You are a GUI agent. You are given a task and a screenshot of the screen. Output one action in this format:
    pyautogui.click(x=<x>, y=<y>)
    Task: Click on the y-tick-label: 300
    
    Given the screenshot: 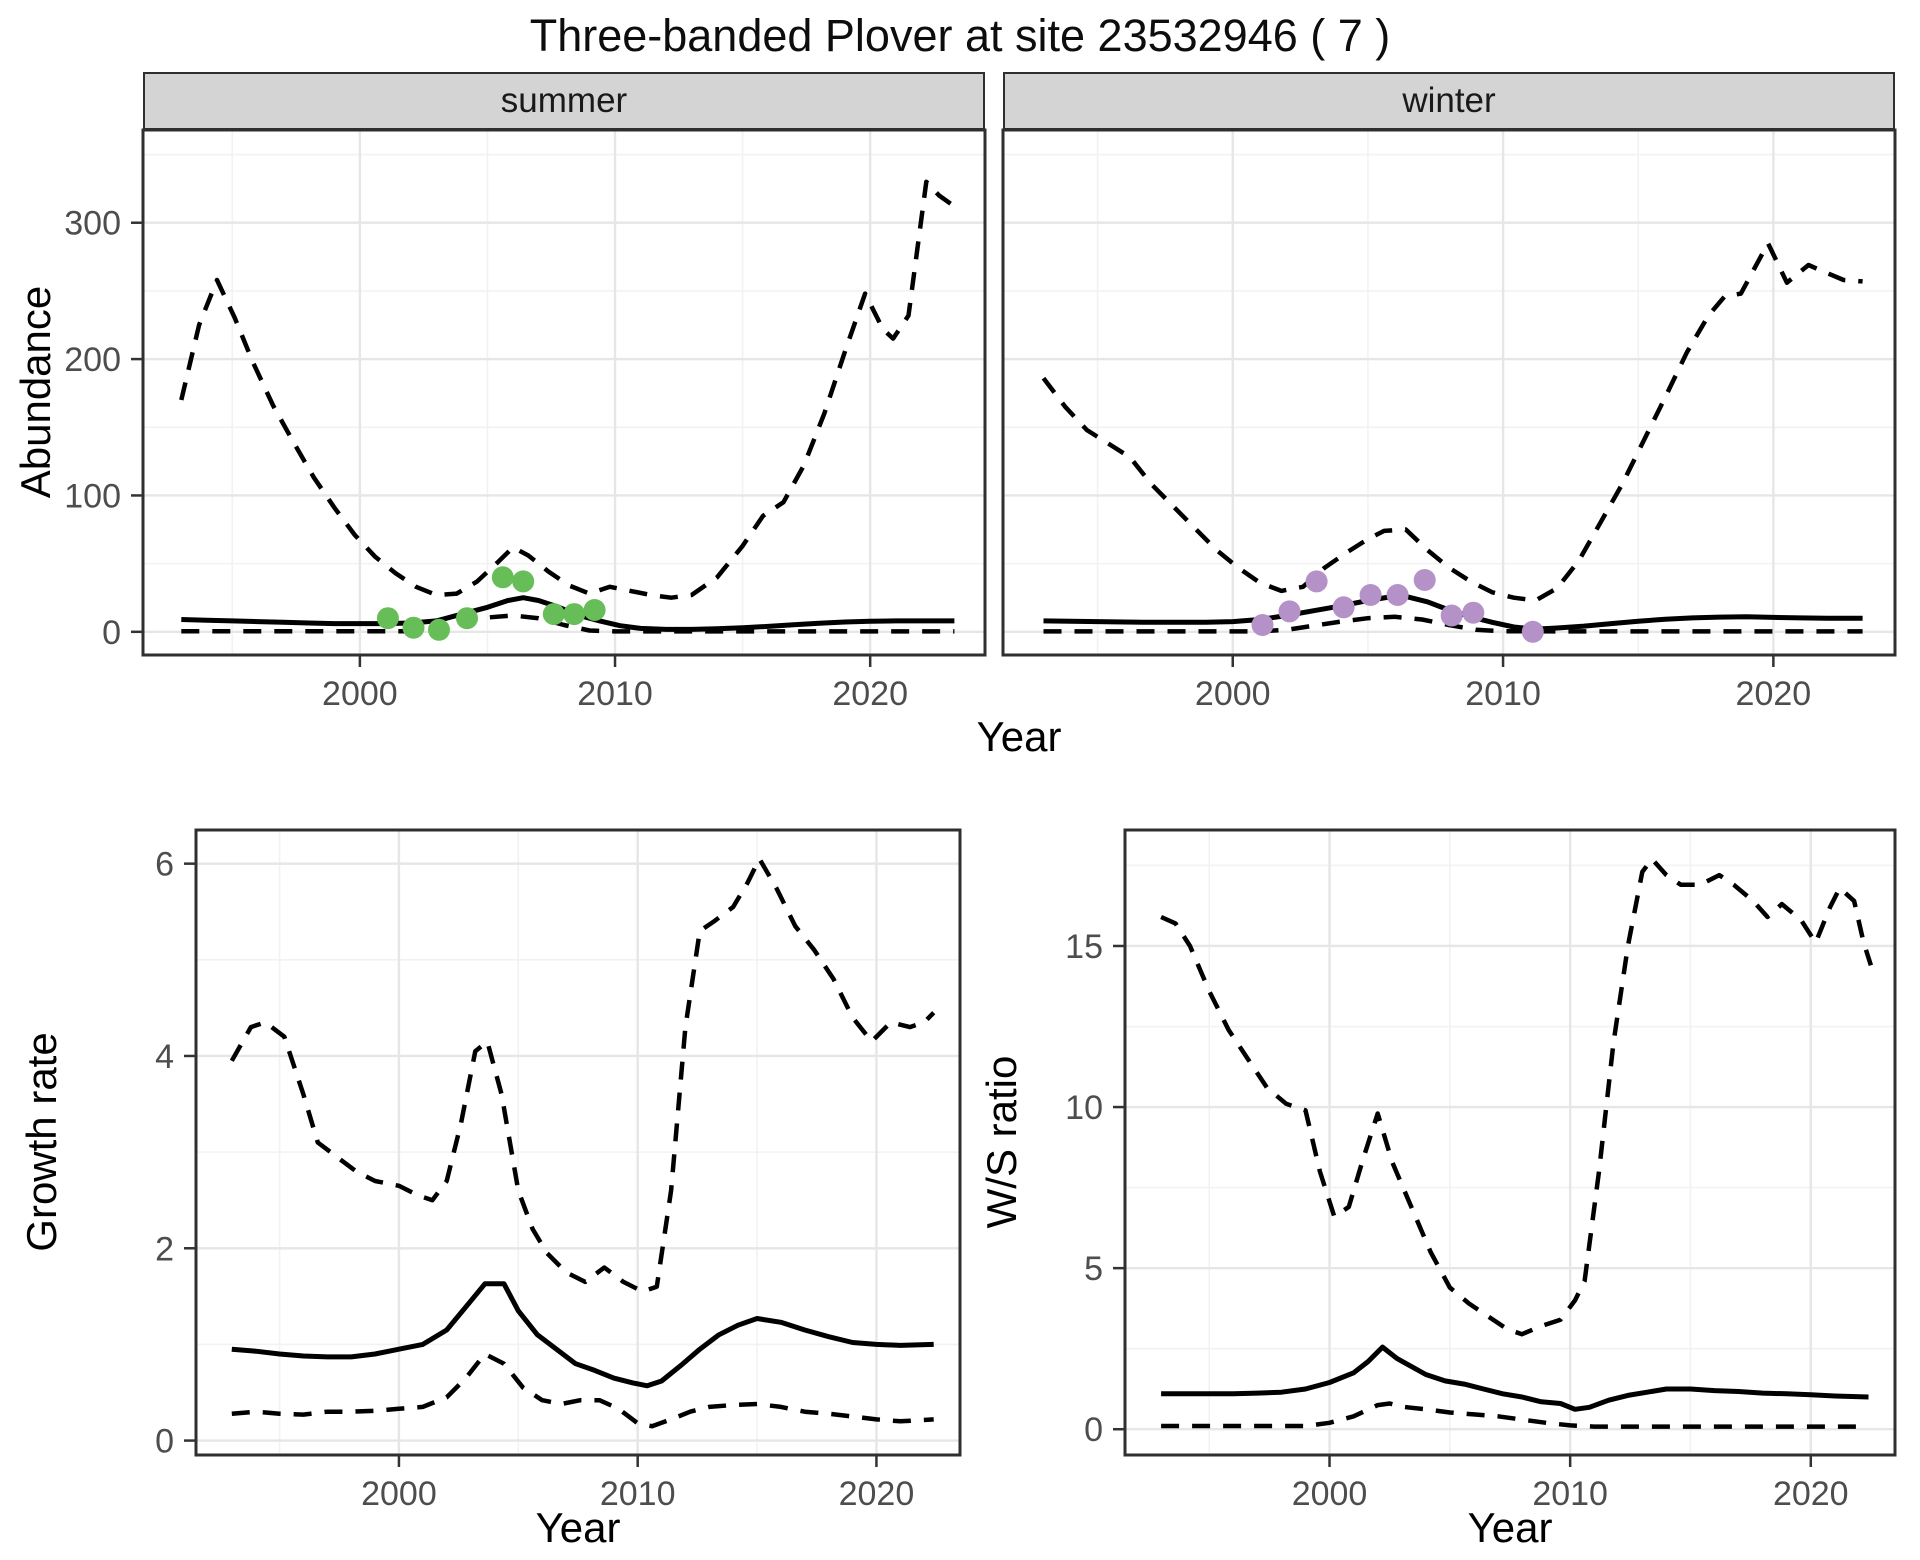 What is the action you would take?
    pyautogui.click(x=92, y=224)
    